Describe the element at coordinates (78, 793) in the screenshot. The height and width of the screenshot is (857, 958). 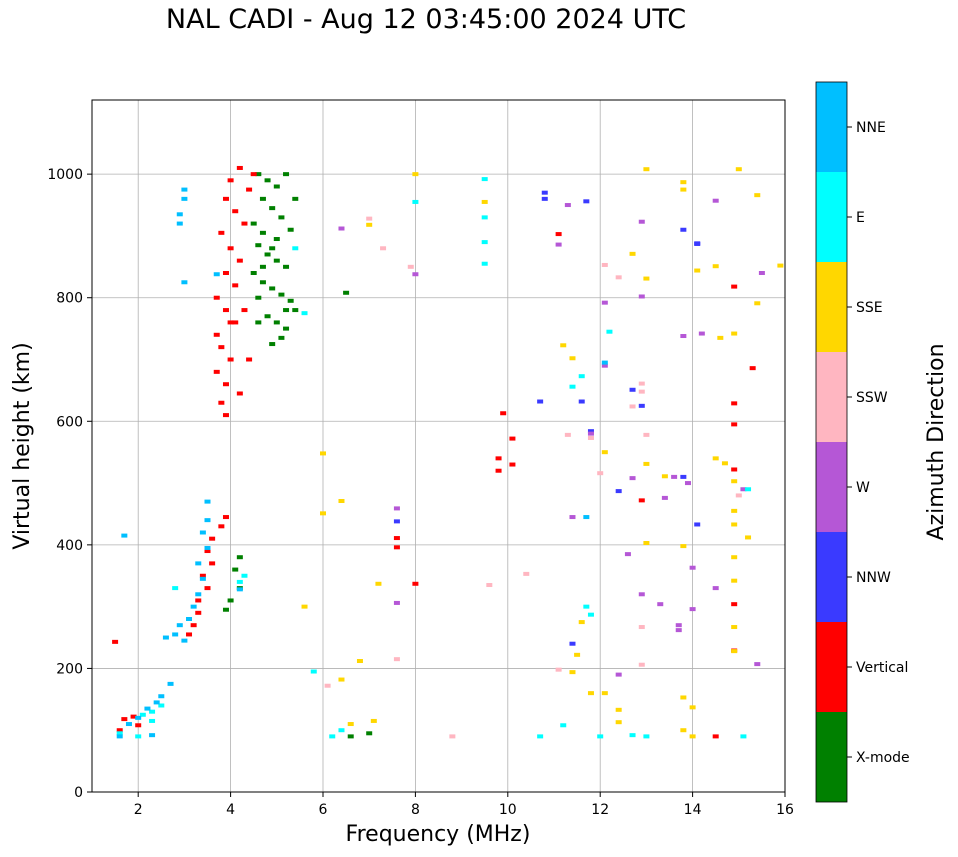
I see `y-tick-label: 0` at that location.